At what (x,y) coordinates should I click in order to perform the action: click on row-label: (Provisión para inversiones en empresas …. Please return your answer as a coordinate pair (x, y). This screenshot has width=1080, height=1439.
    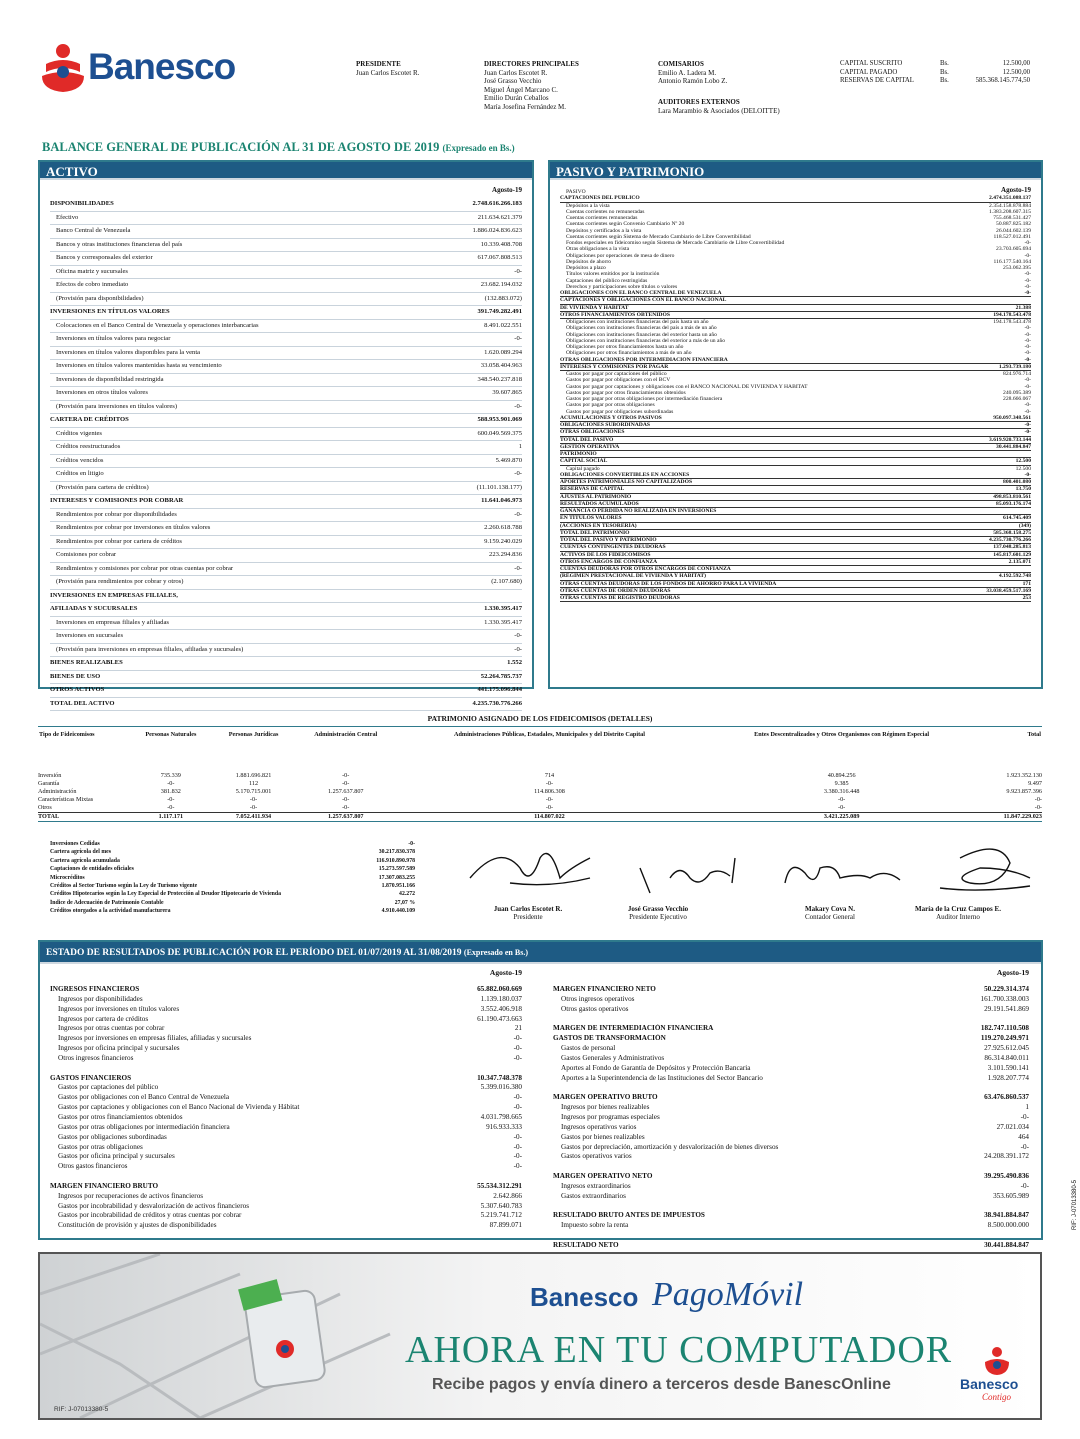
    Looking at the image, I should click on (150, 649).